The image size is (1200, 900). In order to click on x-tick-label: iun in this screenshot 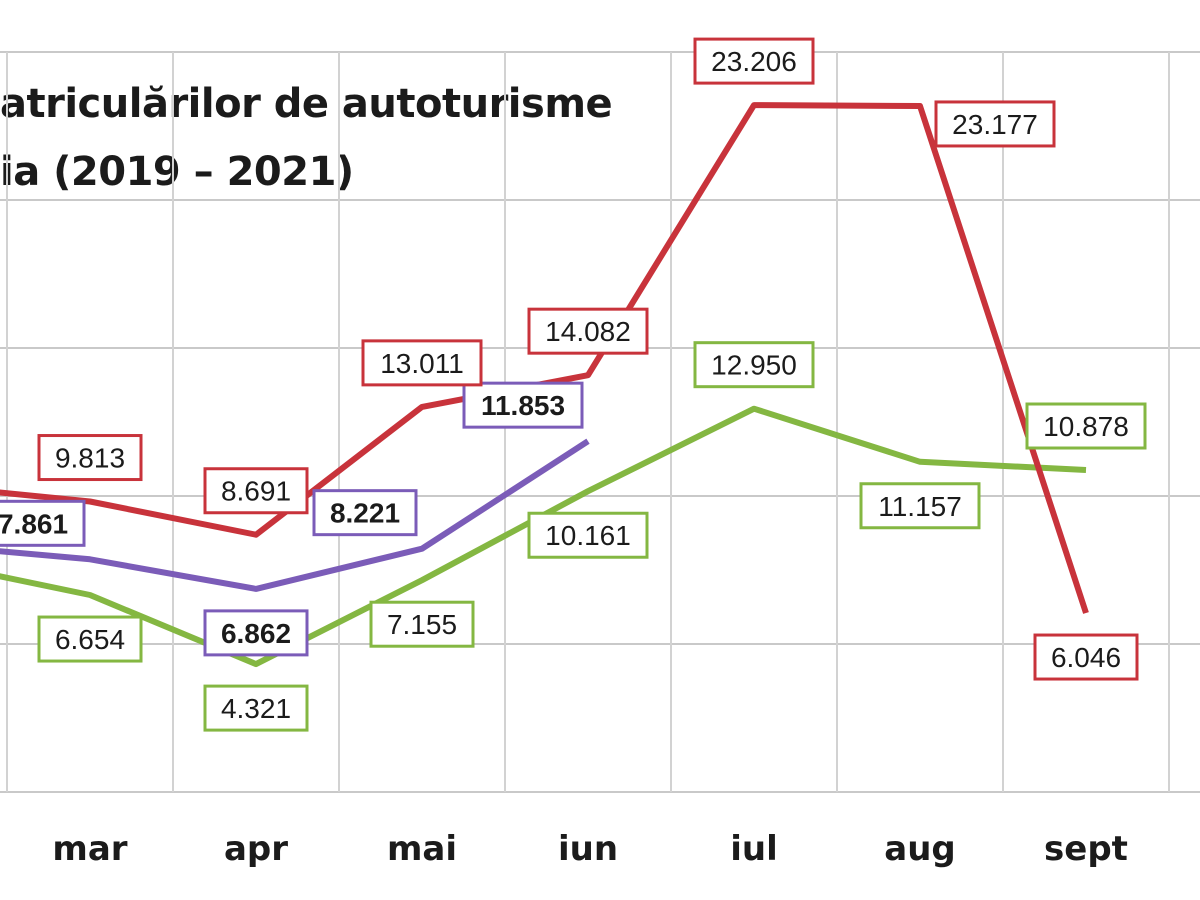, I will do `click(588, 849)`.